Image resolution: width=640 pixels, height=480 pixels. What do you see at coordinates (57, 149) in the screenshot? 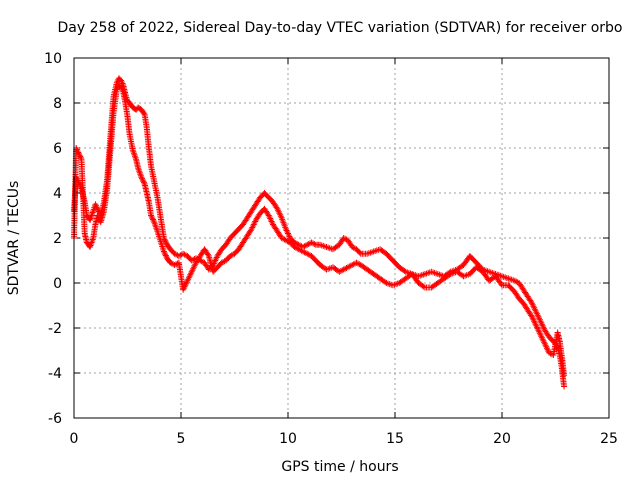
I see `y-tick-label: 6` at bounding box center [57, 149].